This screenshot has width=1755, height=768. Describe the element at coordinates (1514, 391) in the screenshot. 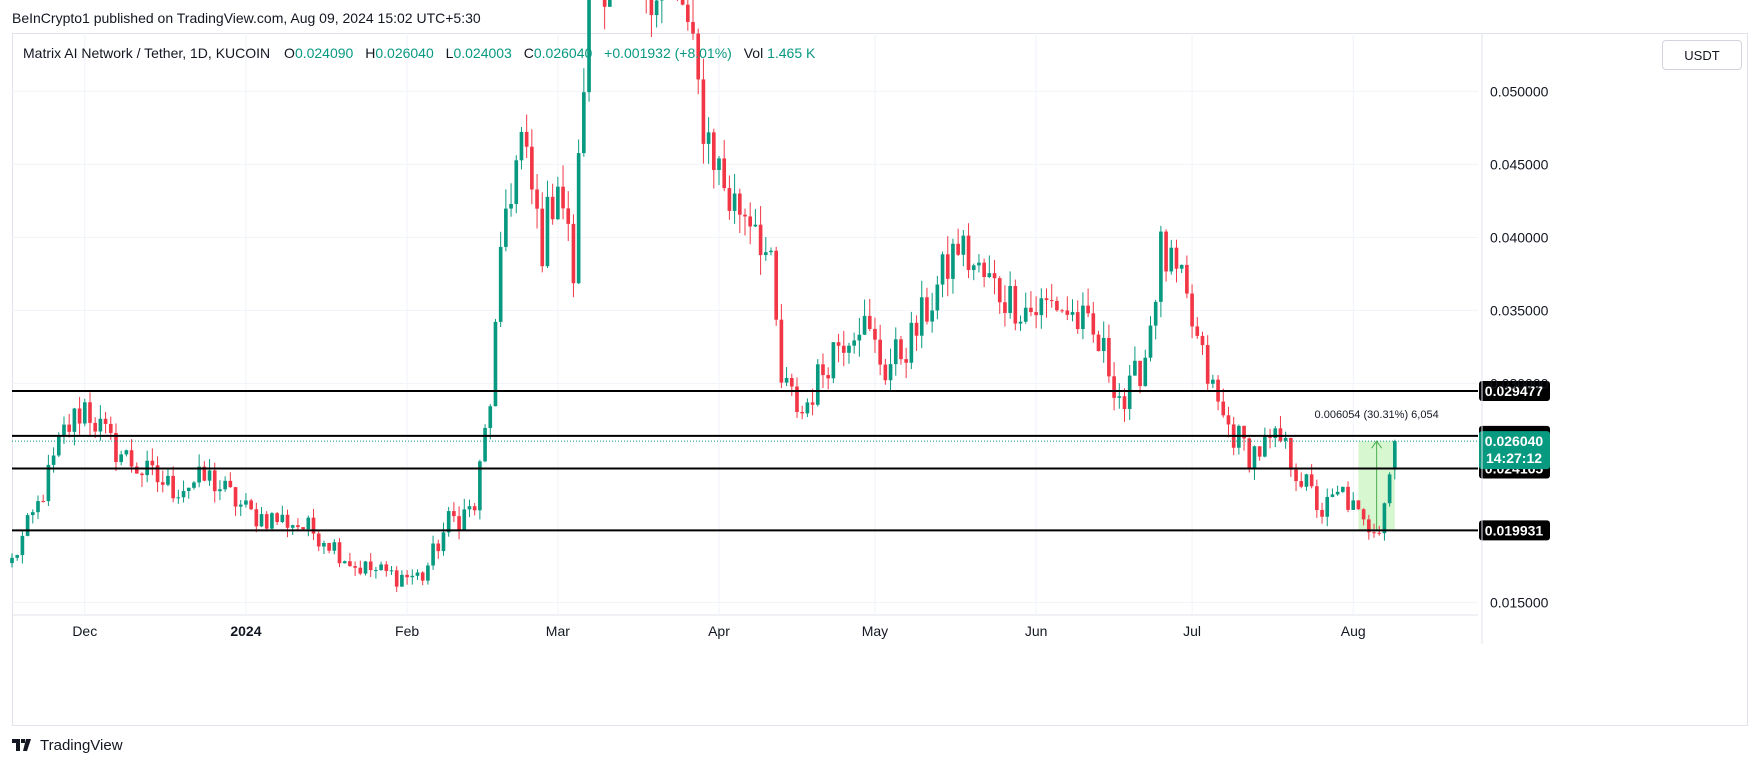

I see `level-badge-label: 0.029477` at that location.